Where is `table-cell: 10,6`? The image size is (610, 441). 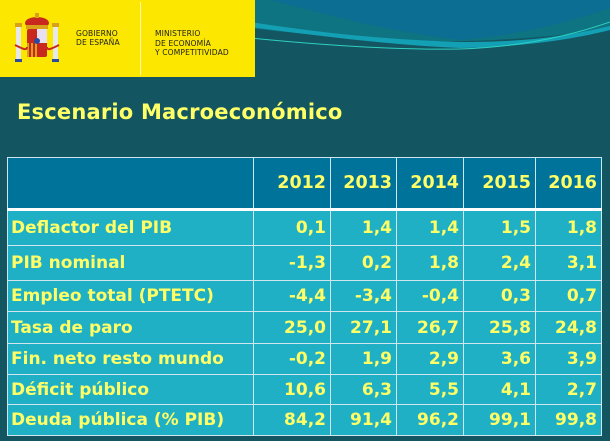
table-cell: 10,6 is located at coordinates (292, 389).